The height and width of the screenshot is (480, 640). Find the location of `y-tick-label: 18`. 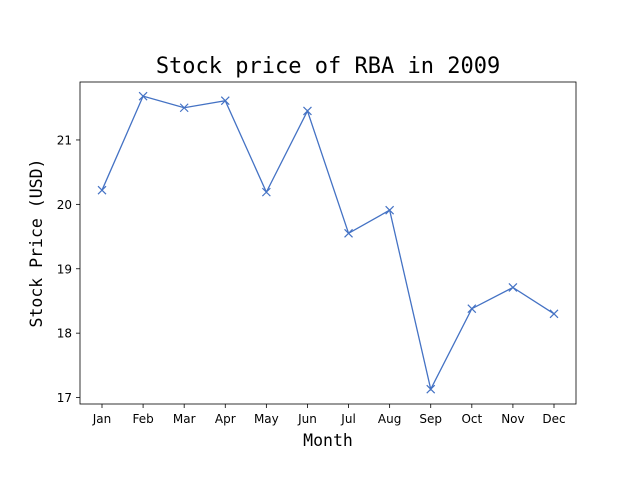

y-tick-label: 18 is located at coordinates (64, 334).